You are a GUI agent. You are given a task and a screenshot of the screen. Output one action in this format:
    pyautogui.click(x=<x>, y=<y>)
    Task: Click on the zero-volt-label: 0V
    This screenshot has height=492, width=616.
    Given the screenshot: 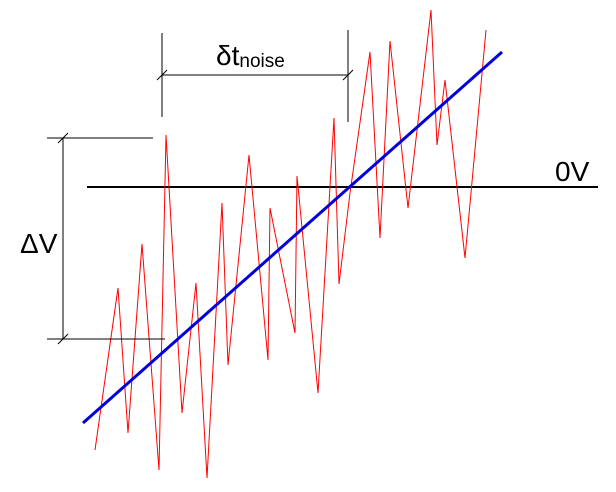 What is the action you would take?
    pyautogui.click(x=572, y=171)
    